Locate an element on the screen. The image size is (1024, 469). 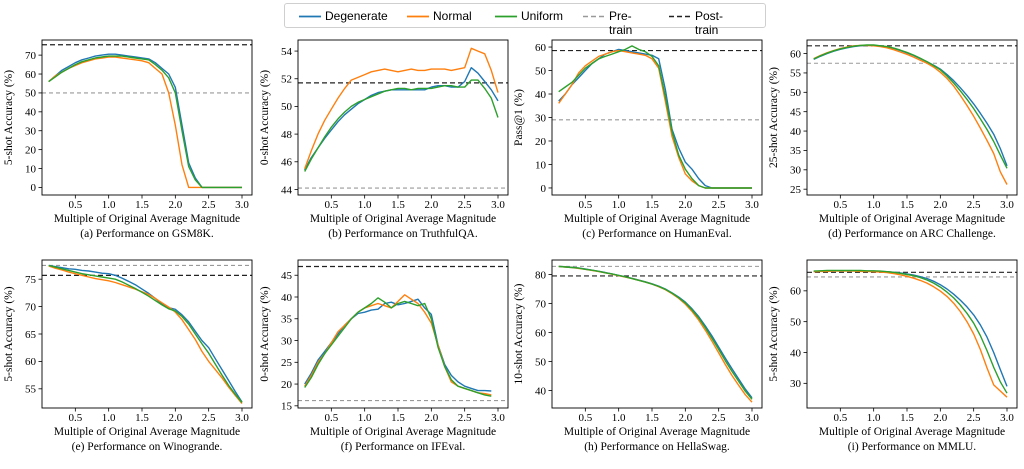
legend-swatch-normal is located at coordinates (418, 16).